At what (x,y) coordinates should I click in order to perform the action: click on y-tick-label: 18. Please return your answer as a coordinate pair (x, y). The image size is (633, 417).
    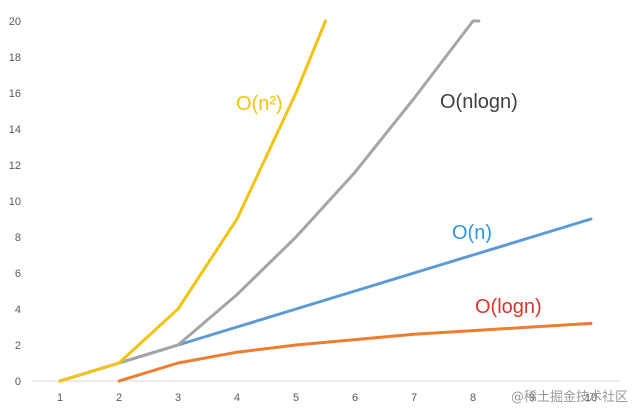
    Looking at the image, I should click on (15, 58).